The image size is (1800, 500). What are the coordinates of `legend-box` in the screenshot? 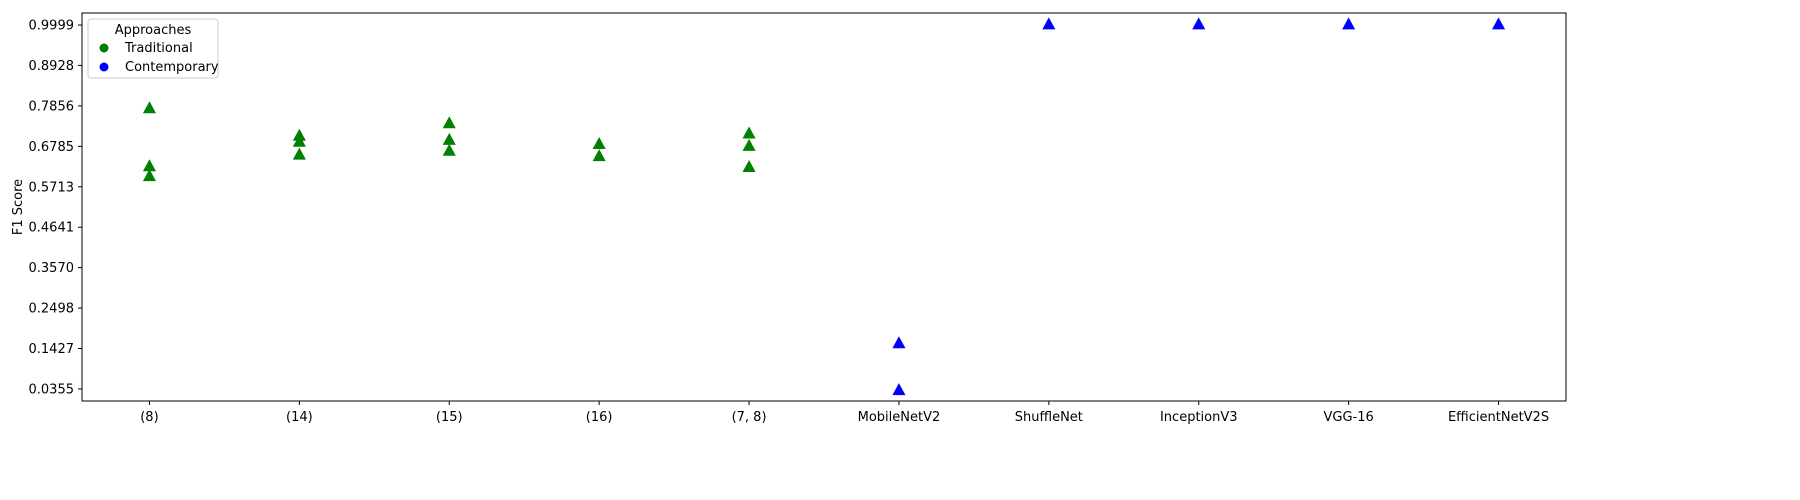 It's located at (153, 48).